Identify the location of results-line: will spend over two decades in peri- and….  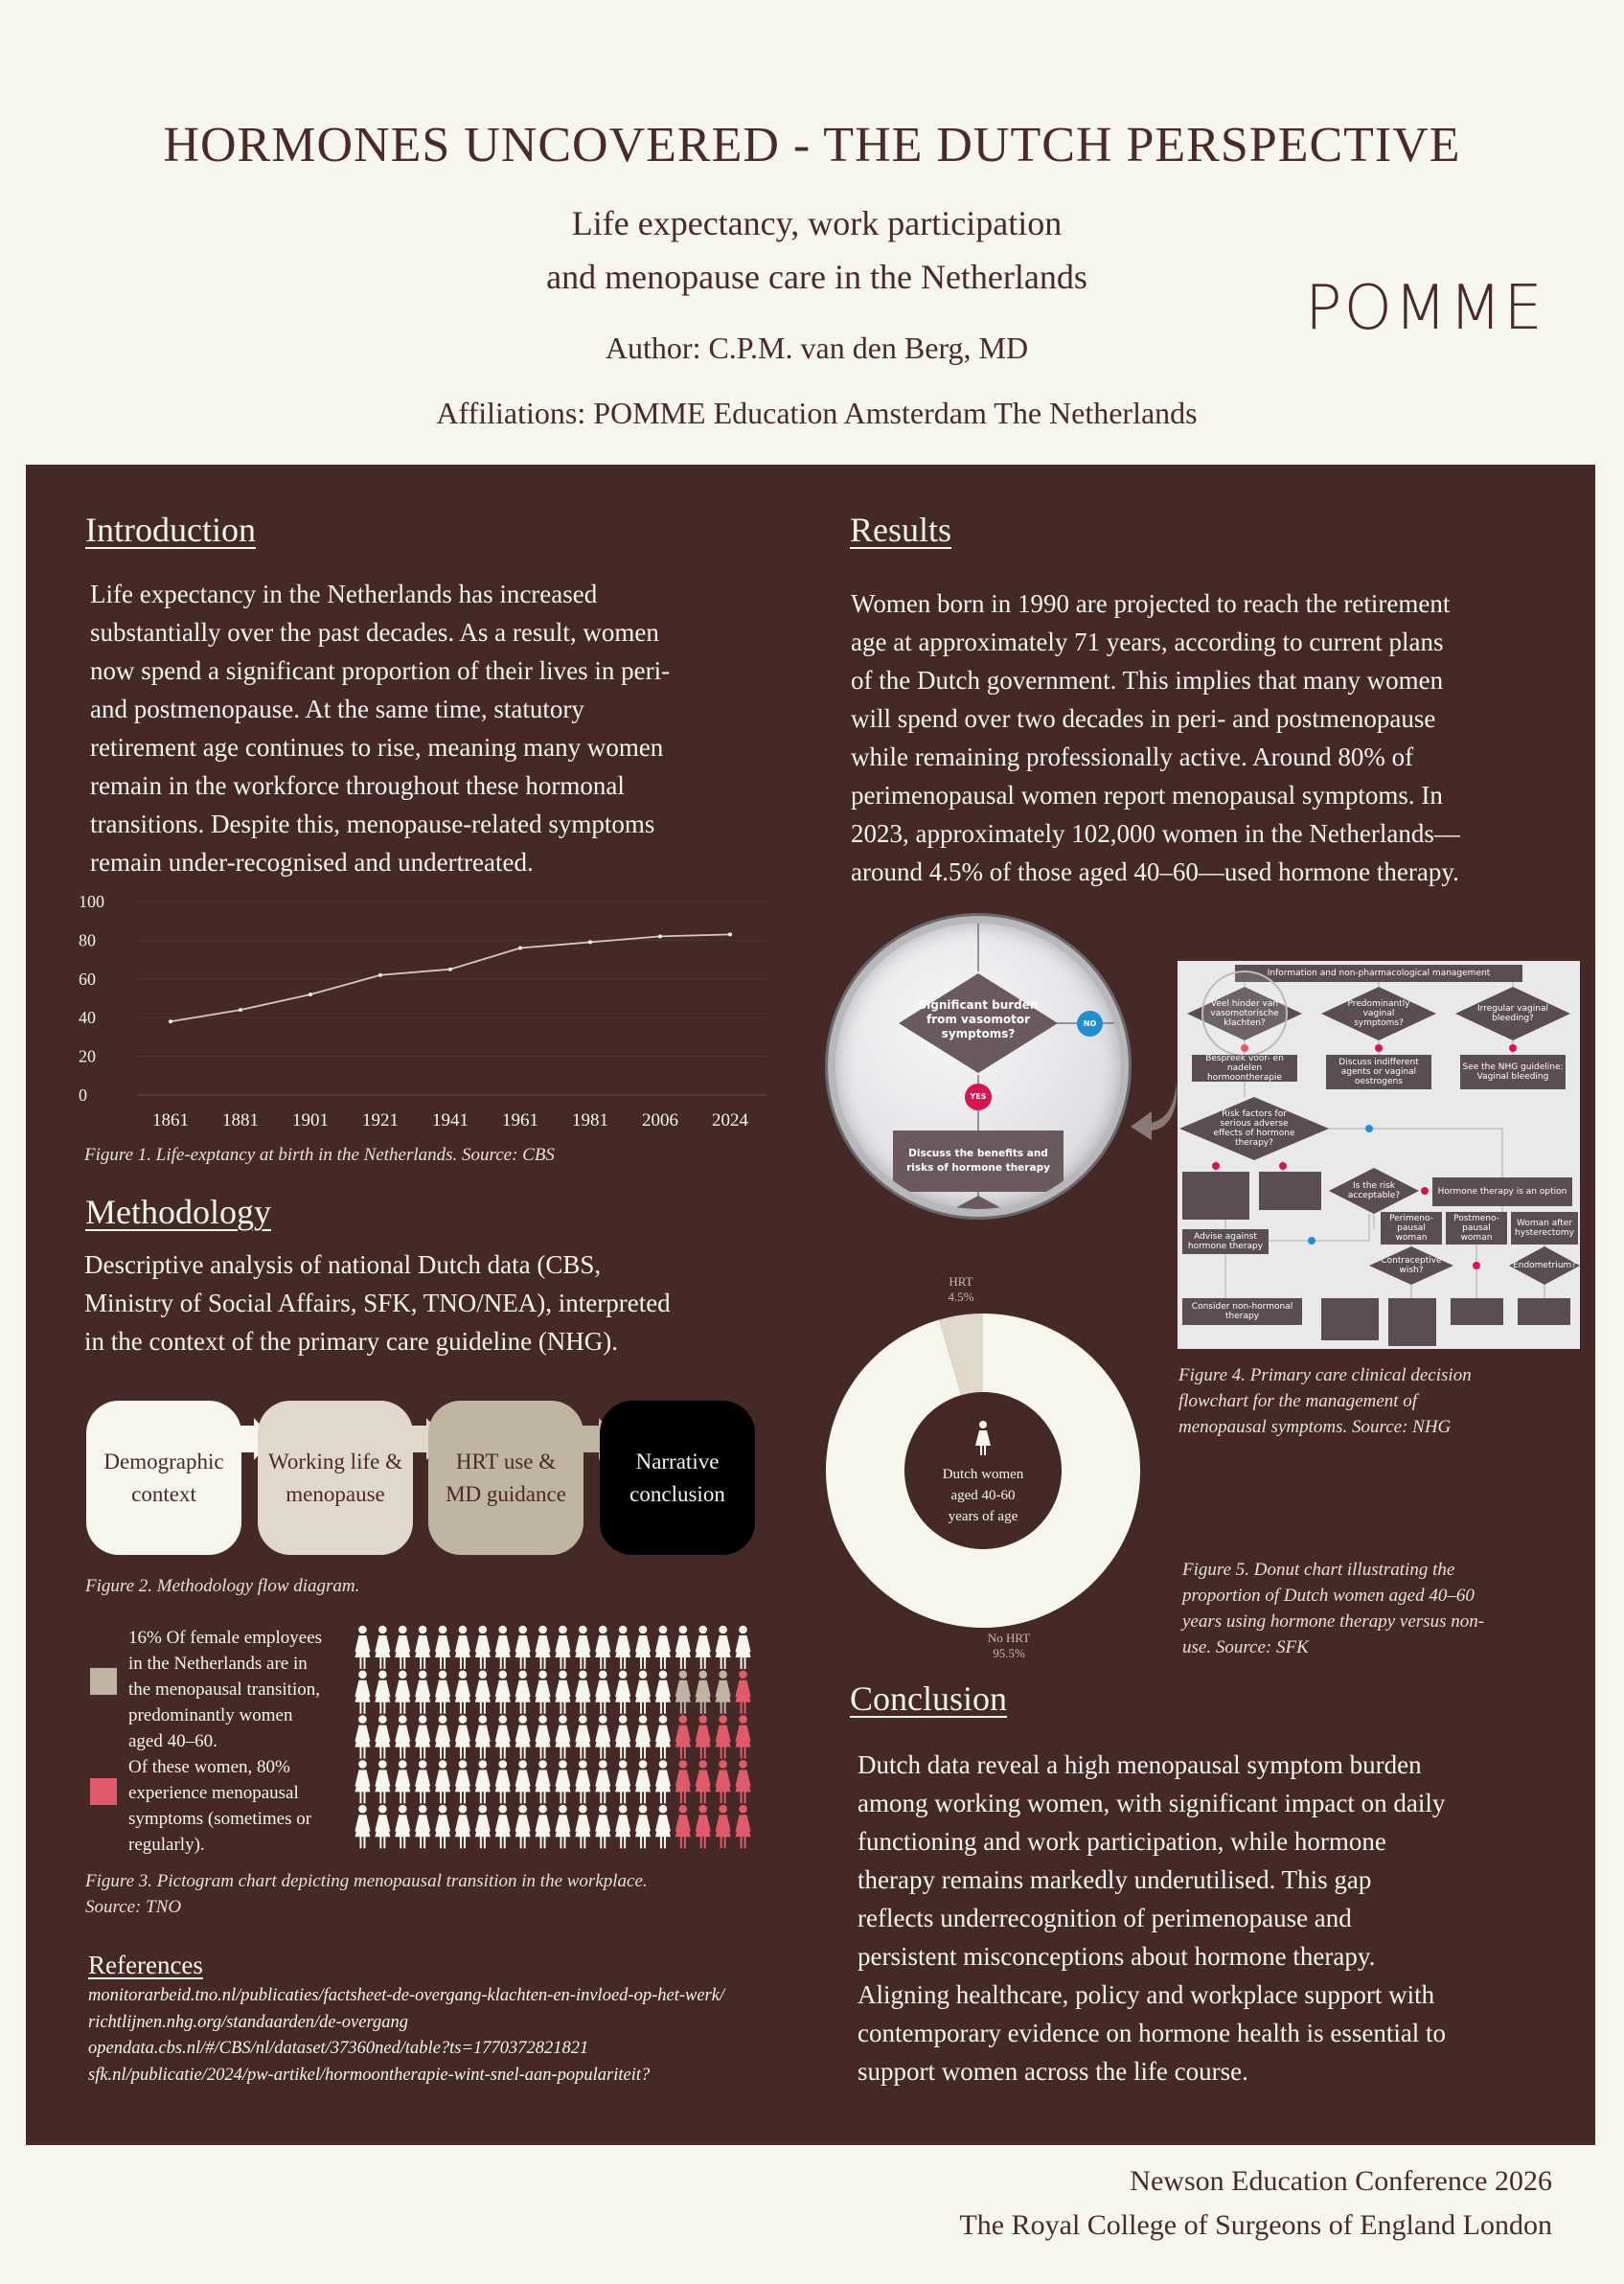
(1143, 719).